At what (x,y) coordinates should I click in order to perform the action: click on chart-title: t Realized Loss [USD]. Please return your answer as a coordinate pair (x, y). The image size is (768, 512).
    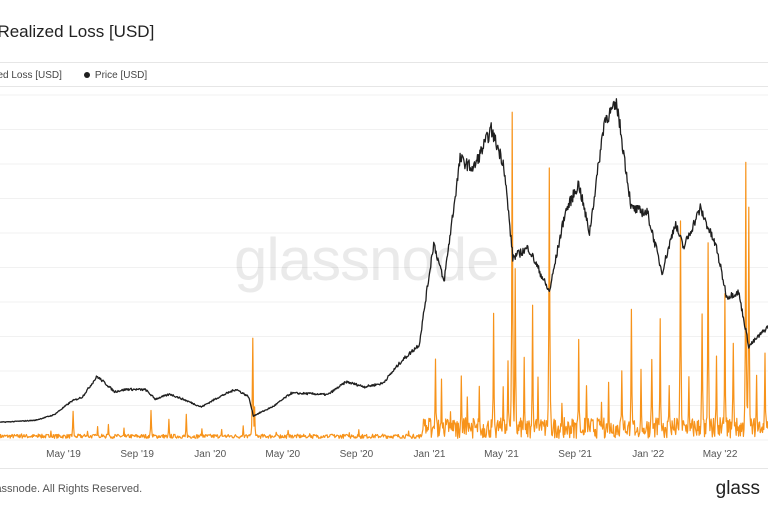
    Looking at the image, I should click on (77, 31).